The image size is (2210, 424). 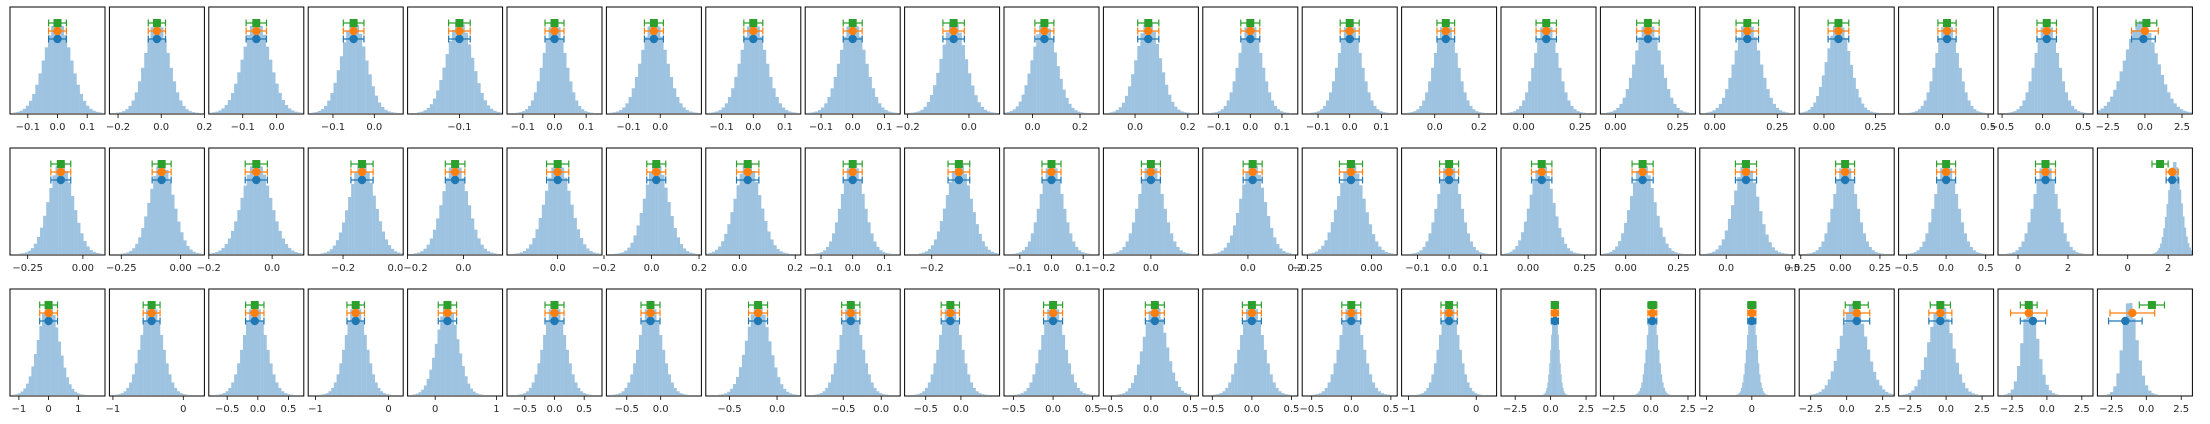 I want to click on x-tick-label: −0.5, so click(x=843, y=409).